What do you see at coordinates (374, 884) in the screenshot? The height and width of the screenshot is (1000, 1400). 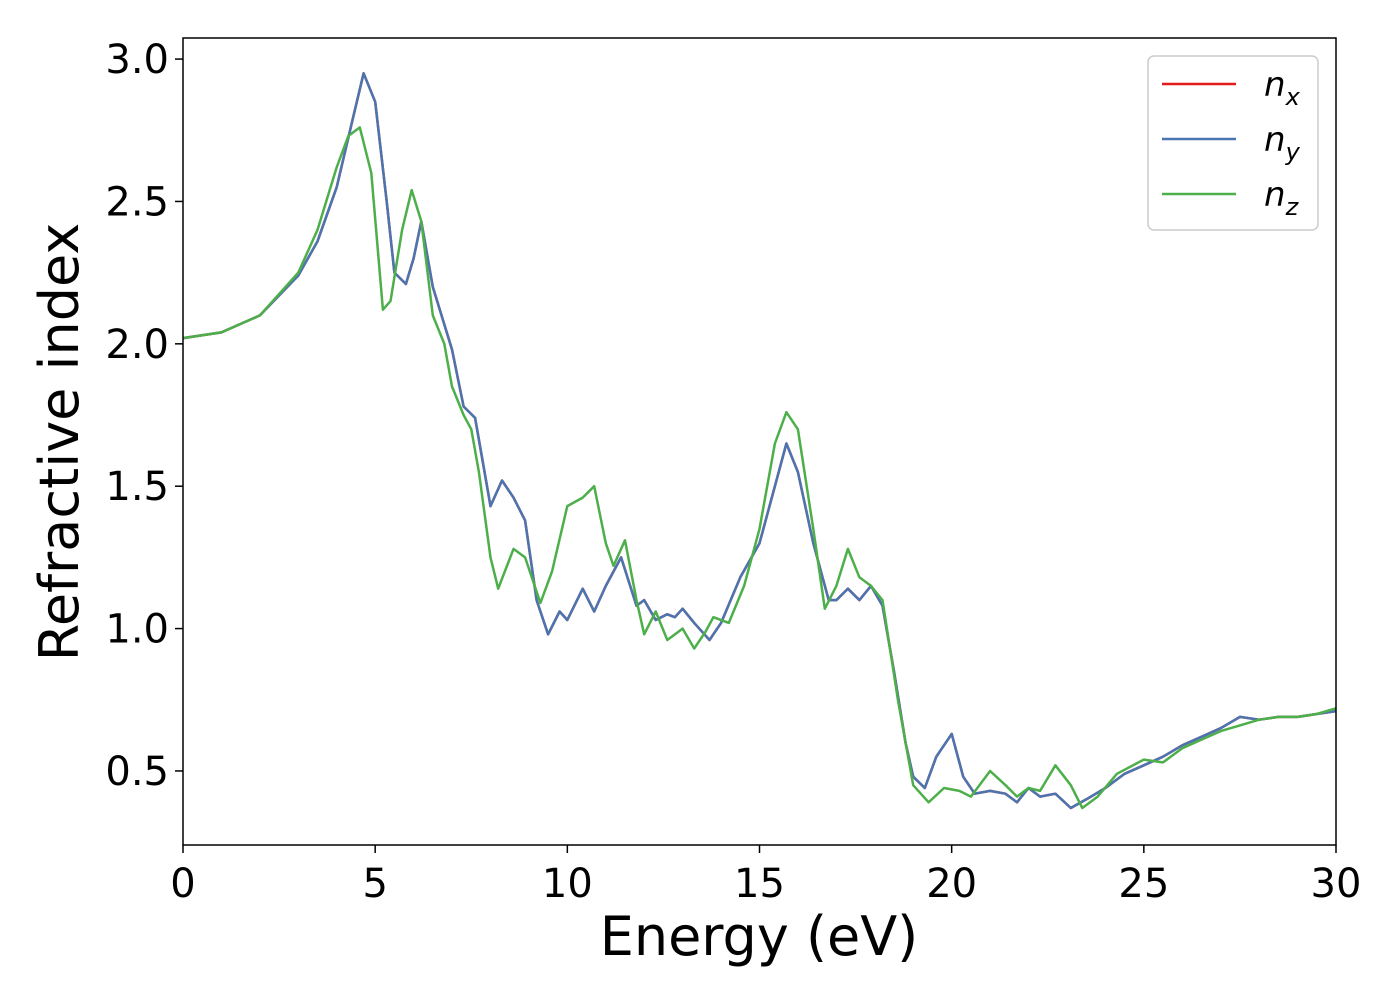 I see `x-tick-label: 5` at bounding box center [374, 884].